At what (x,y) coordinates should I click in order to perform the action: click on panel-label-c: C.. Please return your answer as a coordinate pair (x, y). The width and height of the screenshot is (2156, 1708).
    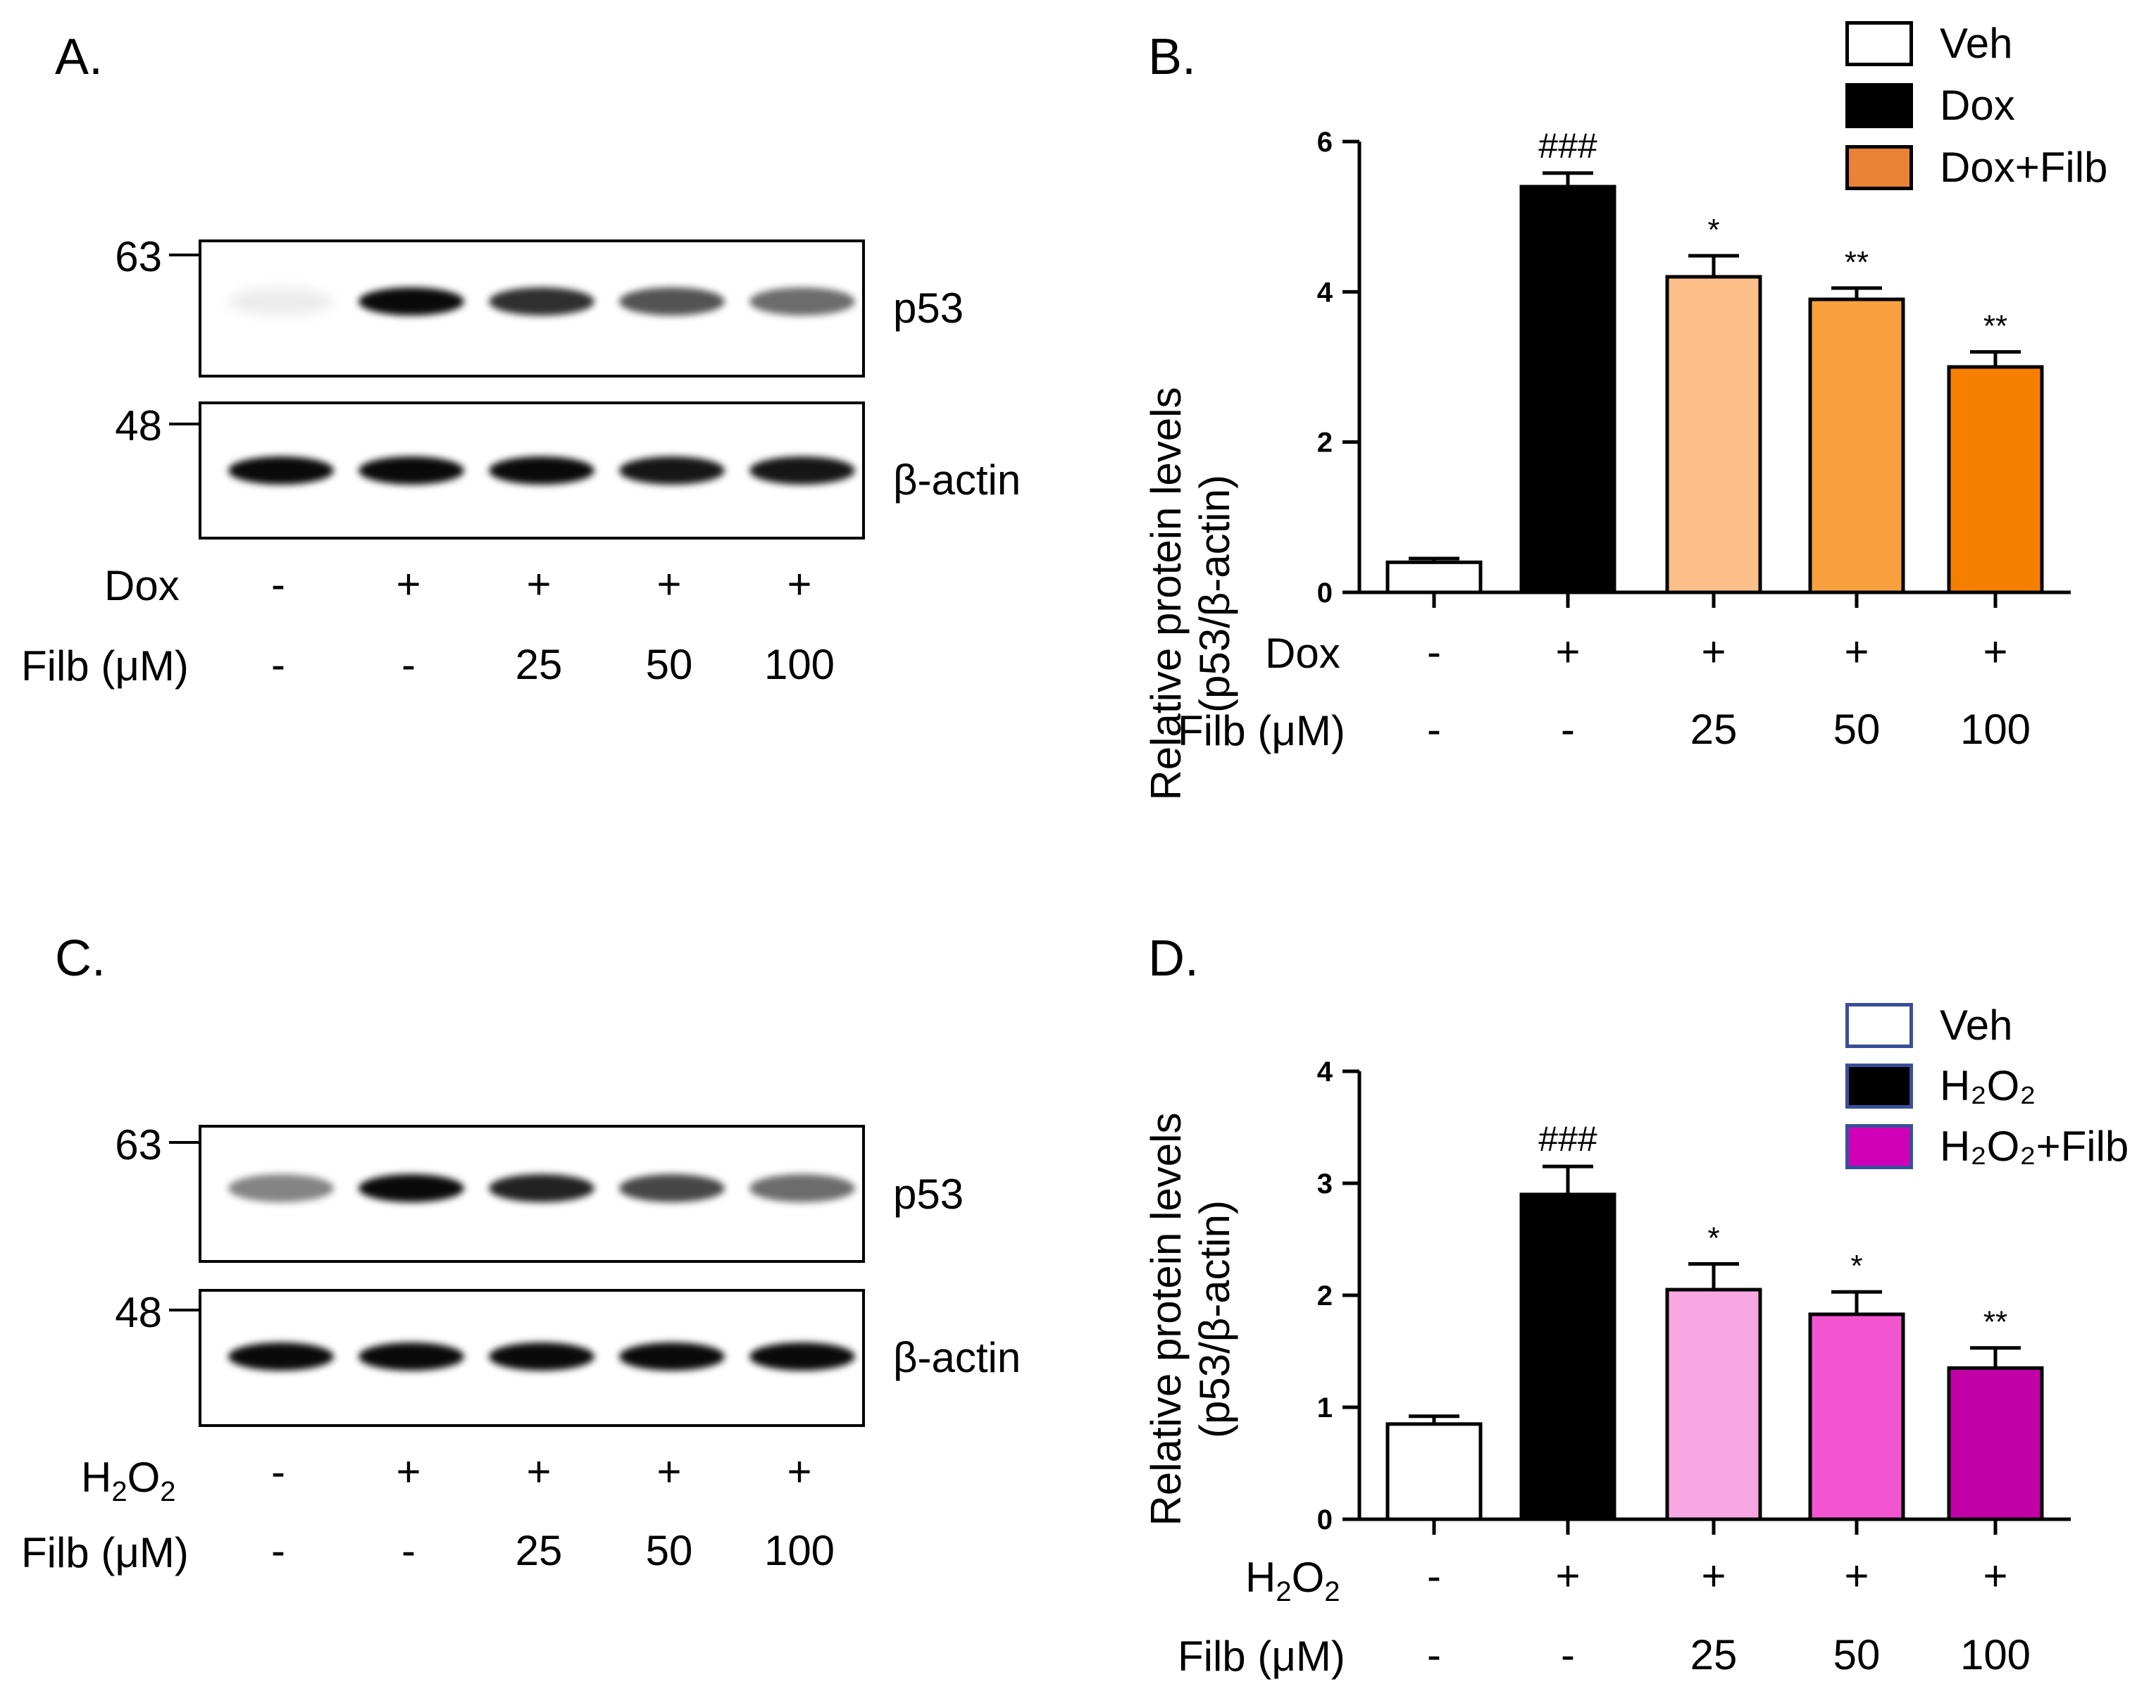
    Looking at the image, I should click on (80, 959).